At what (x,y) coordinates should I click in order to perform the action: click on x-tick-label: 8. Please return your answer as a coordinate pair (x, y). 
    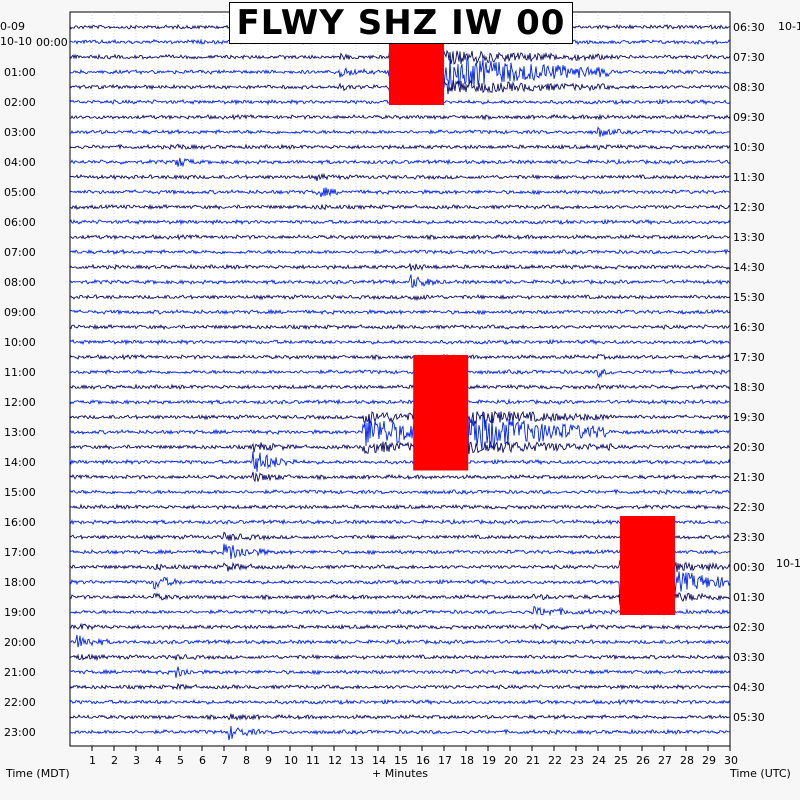
    Looking at the image, I should click on (246, 760).